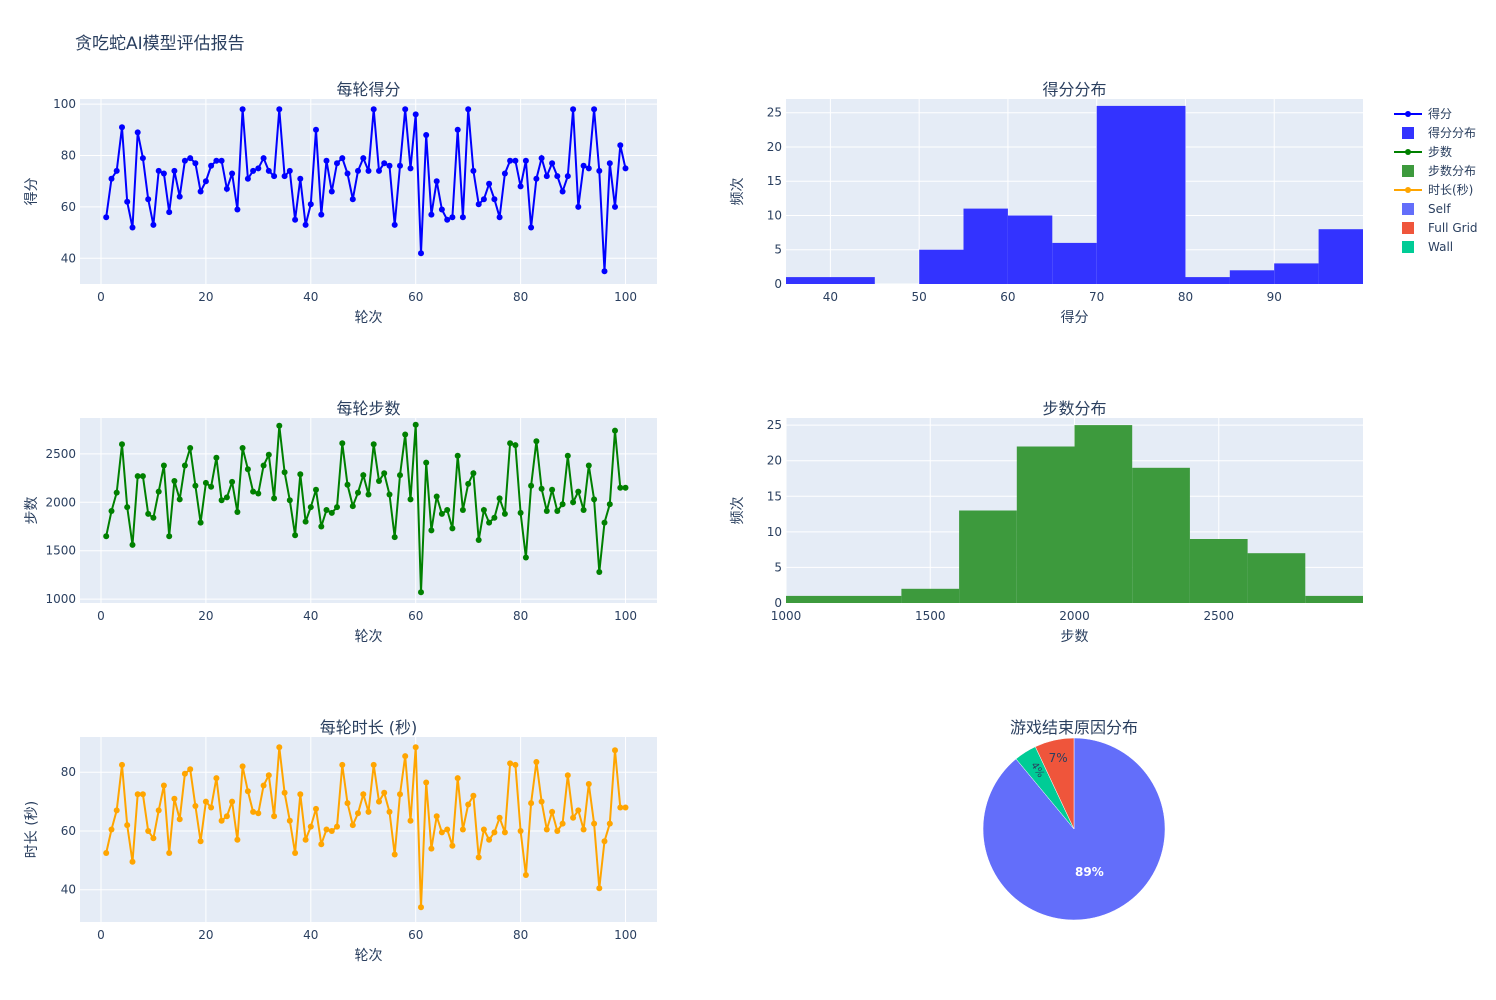  What do you see at coordinates (1408, 114) in the screenshot?
I see `legend-marker` at bounding box center [1408, 114].